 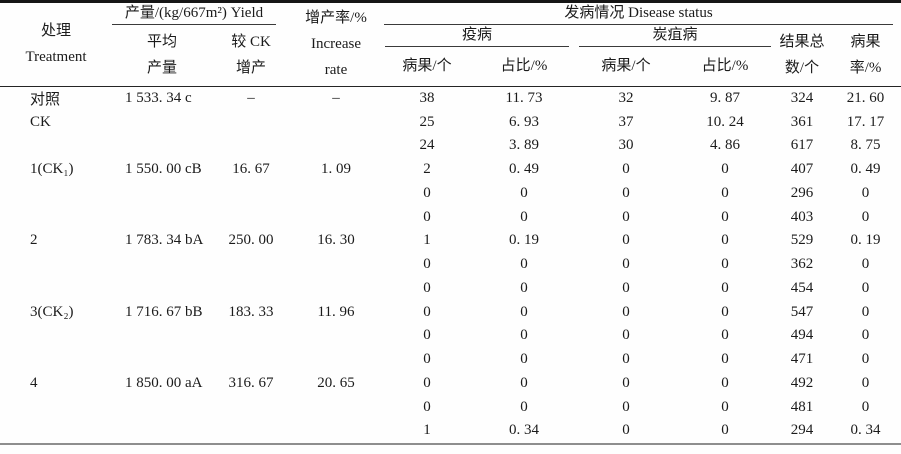 I want to click on table-row: 0 0 0 0 494 0, so click(x=450, y=336).